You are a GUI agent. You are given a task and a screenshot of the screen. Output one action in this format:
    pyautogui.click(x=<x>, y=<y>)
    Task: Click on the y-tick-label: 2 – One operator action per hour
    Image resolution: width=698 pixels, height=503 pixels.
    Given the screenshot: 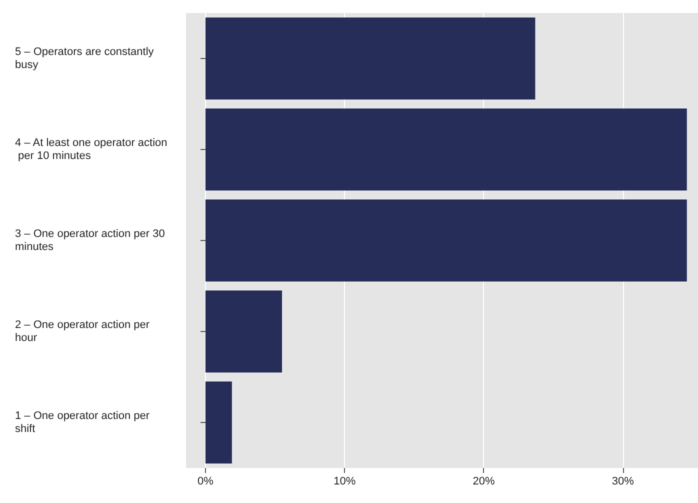 What is the action you would take?
    pyautogui.click(x=84, y=331)
    